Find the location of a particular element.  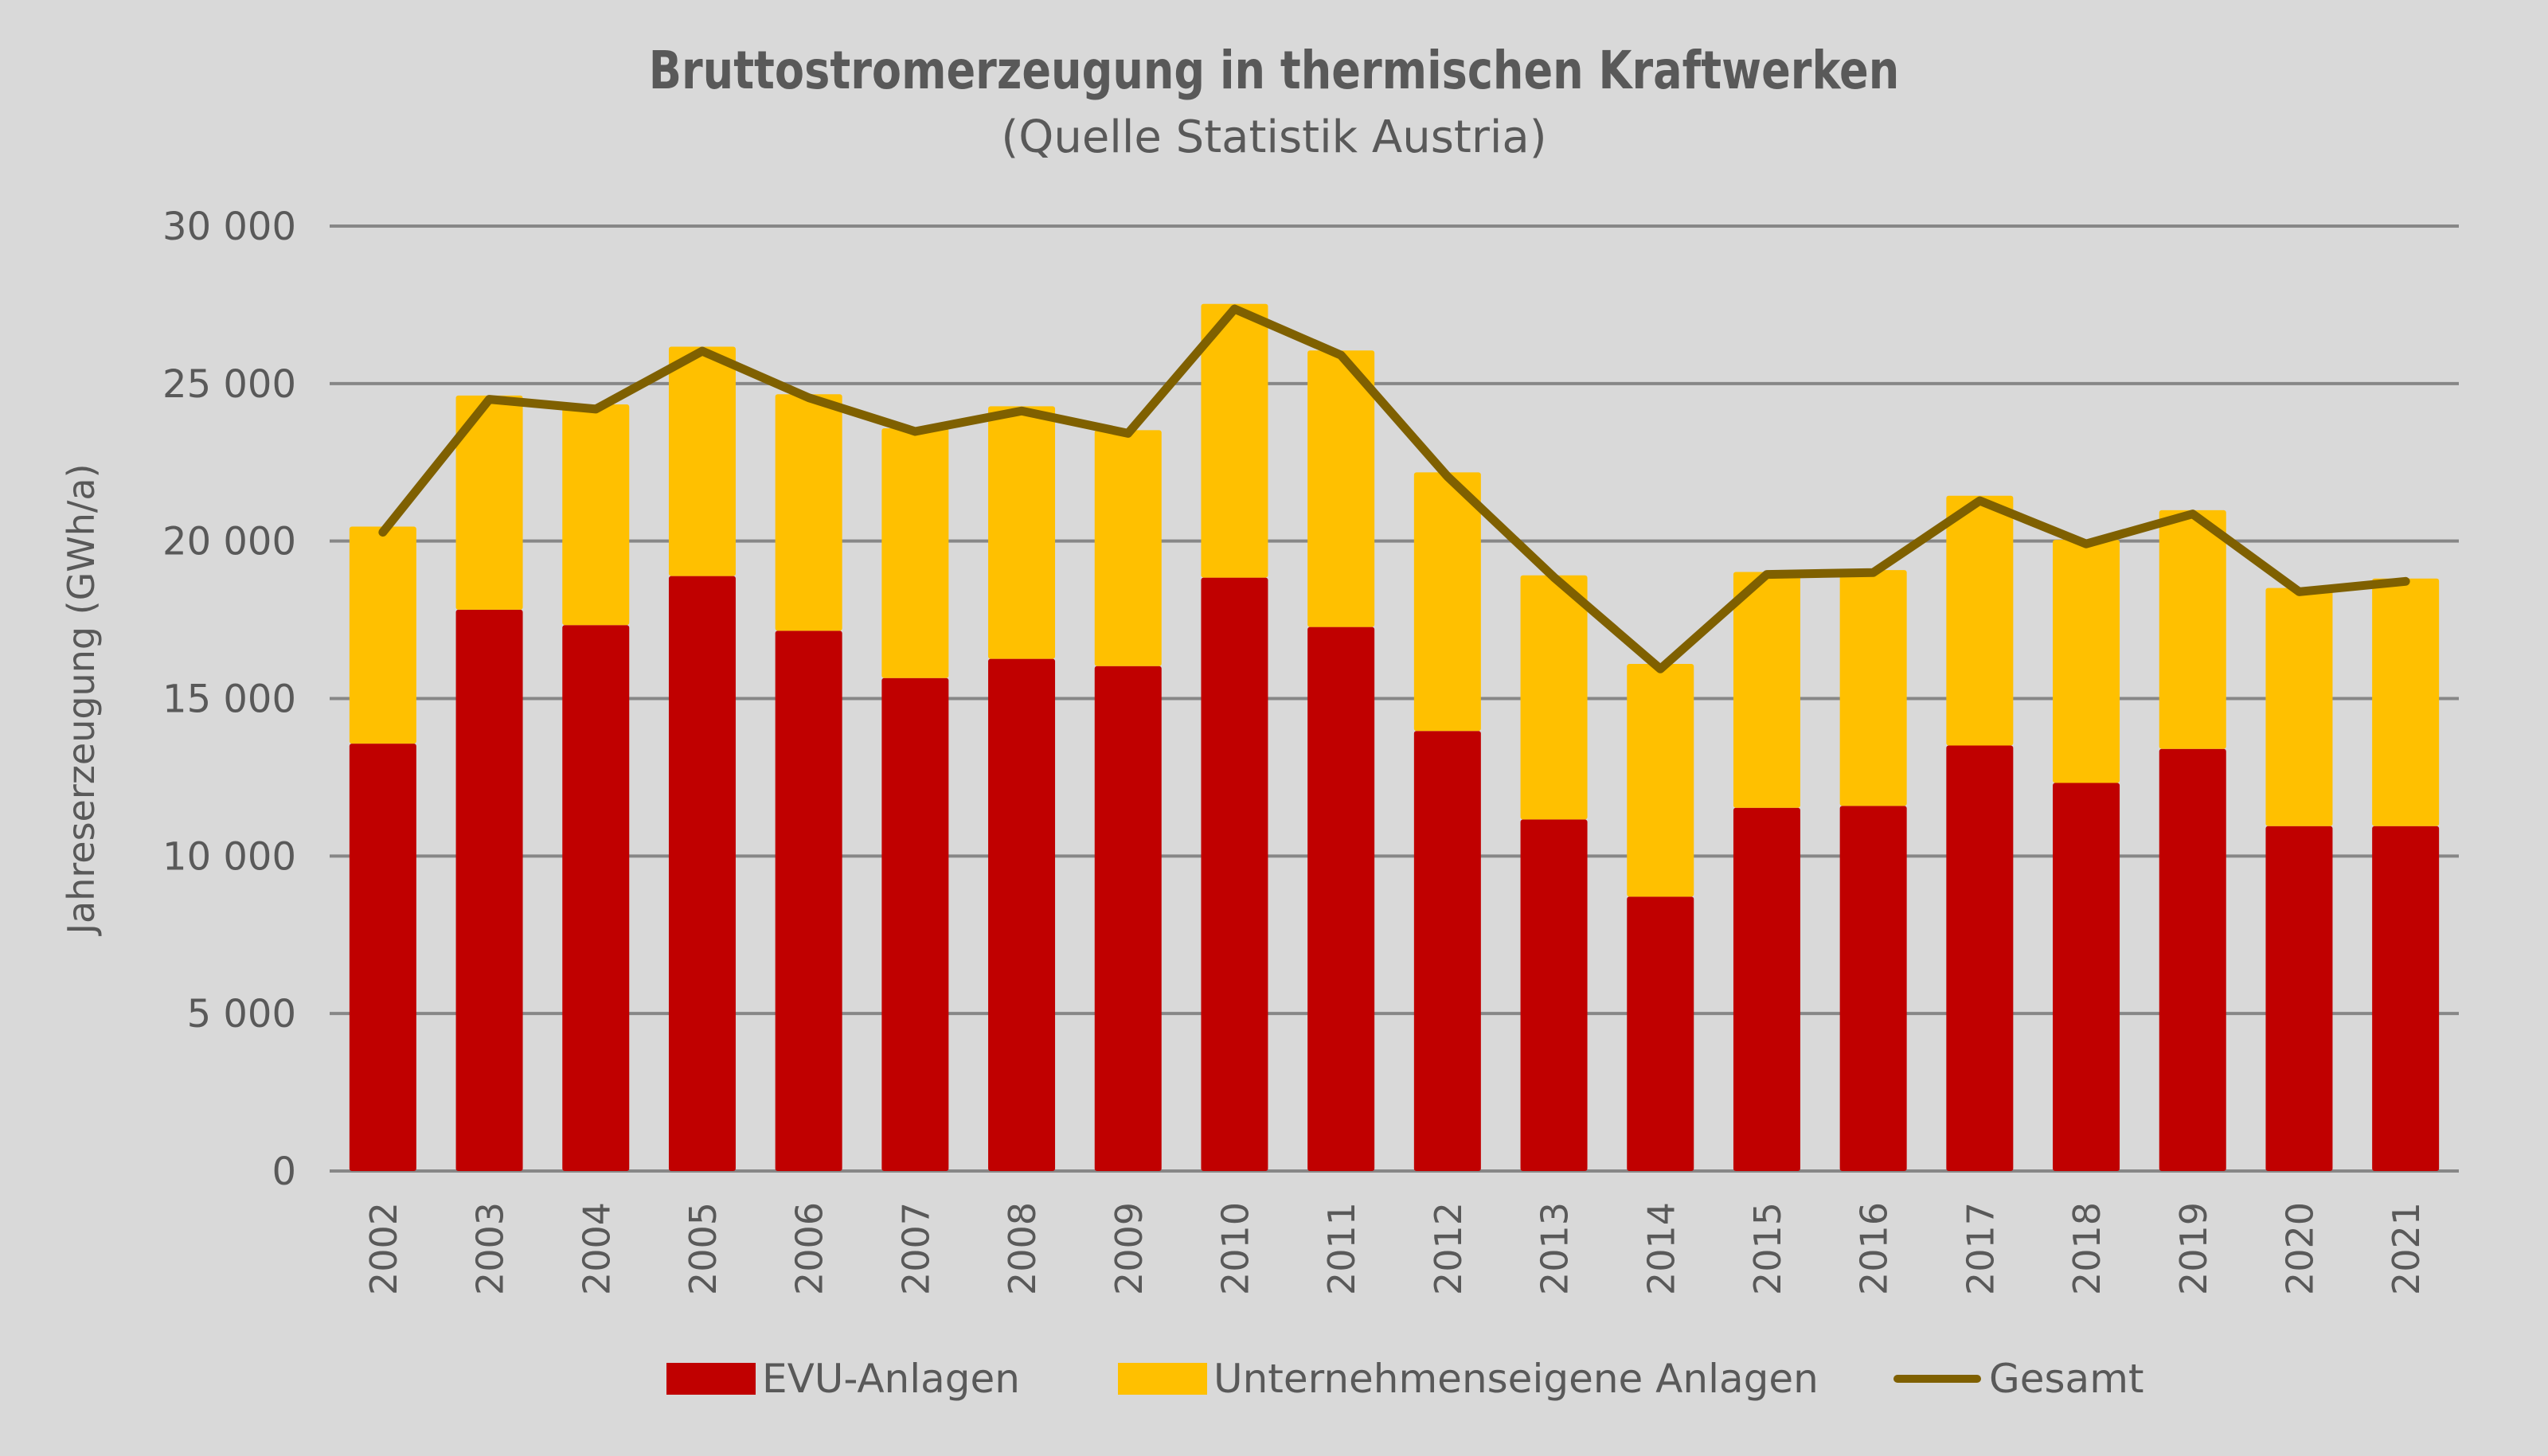

x-tick-label: 2008 is located at coordinates (1023, 1248).